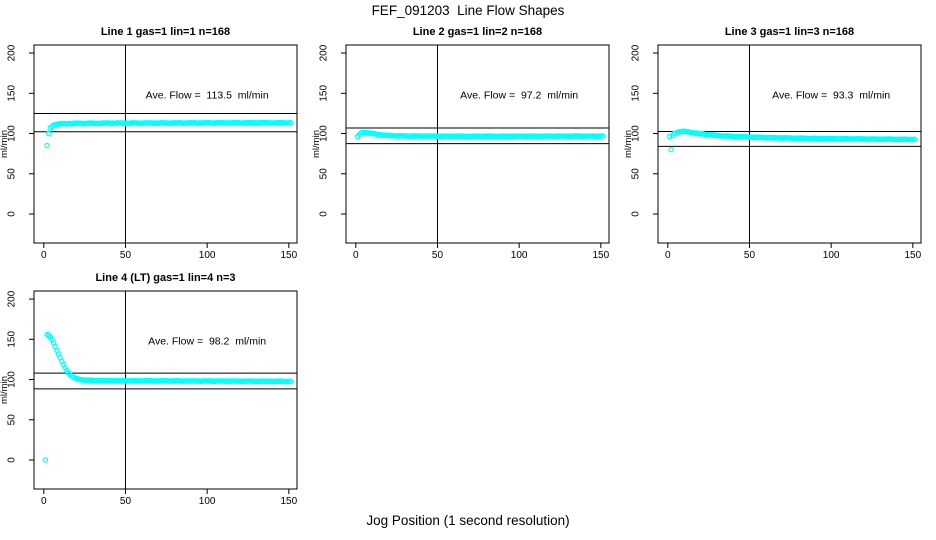  Describe the element at coordinates (207, 341) in the screenshot. I see `ave-flow-annotation: Ave. Flow = 98.2 ml/min` at that location.